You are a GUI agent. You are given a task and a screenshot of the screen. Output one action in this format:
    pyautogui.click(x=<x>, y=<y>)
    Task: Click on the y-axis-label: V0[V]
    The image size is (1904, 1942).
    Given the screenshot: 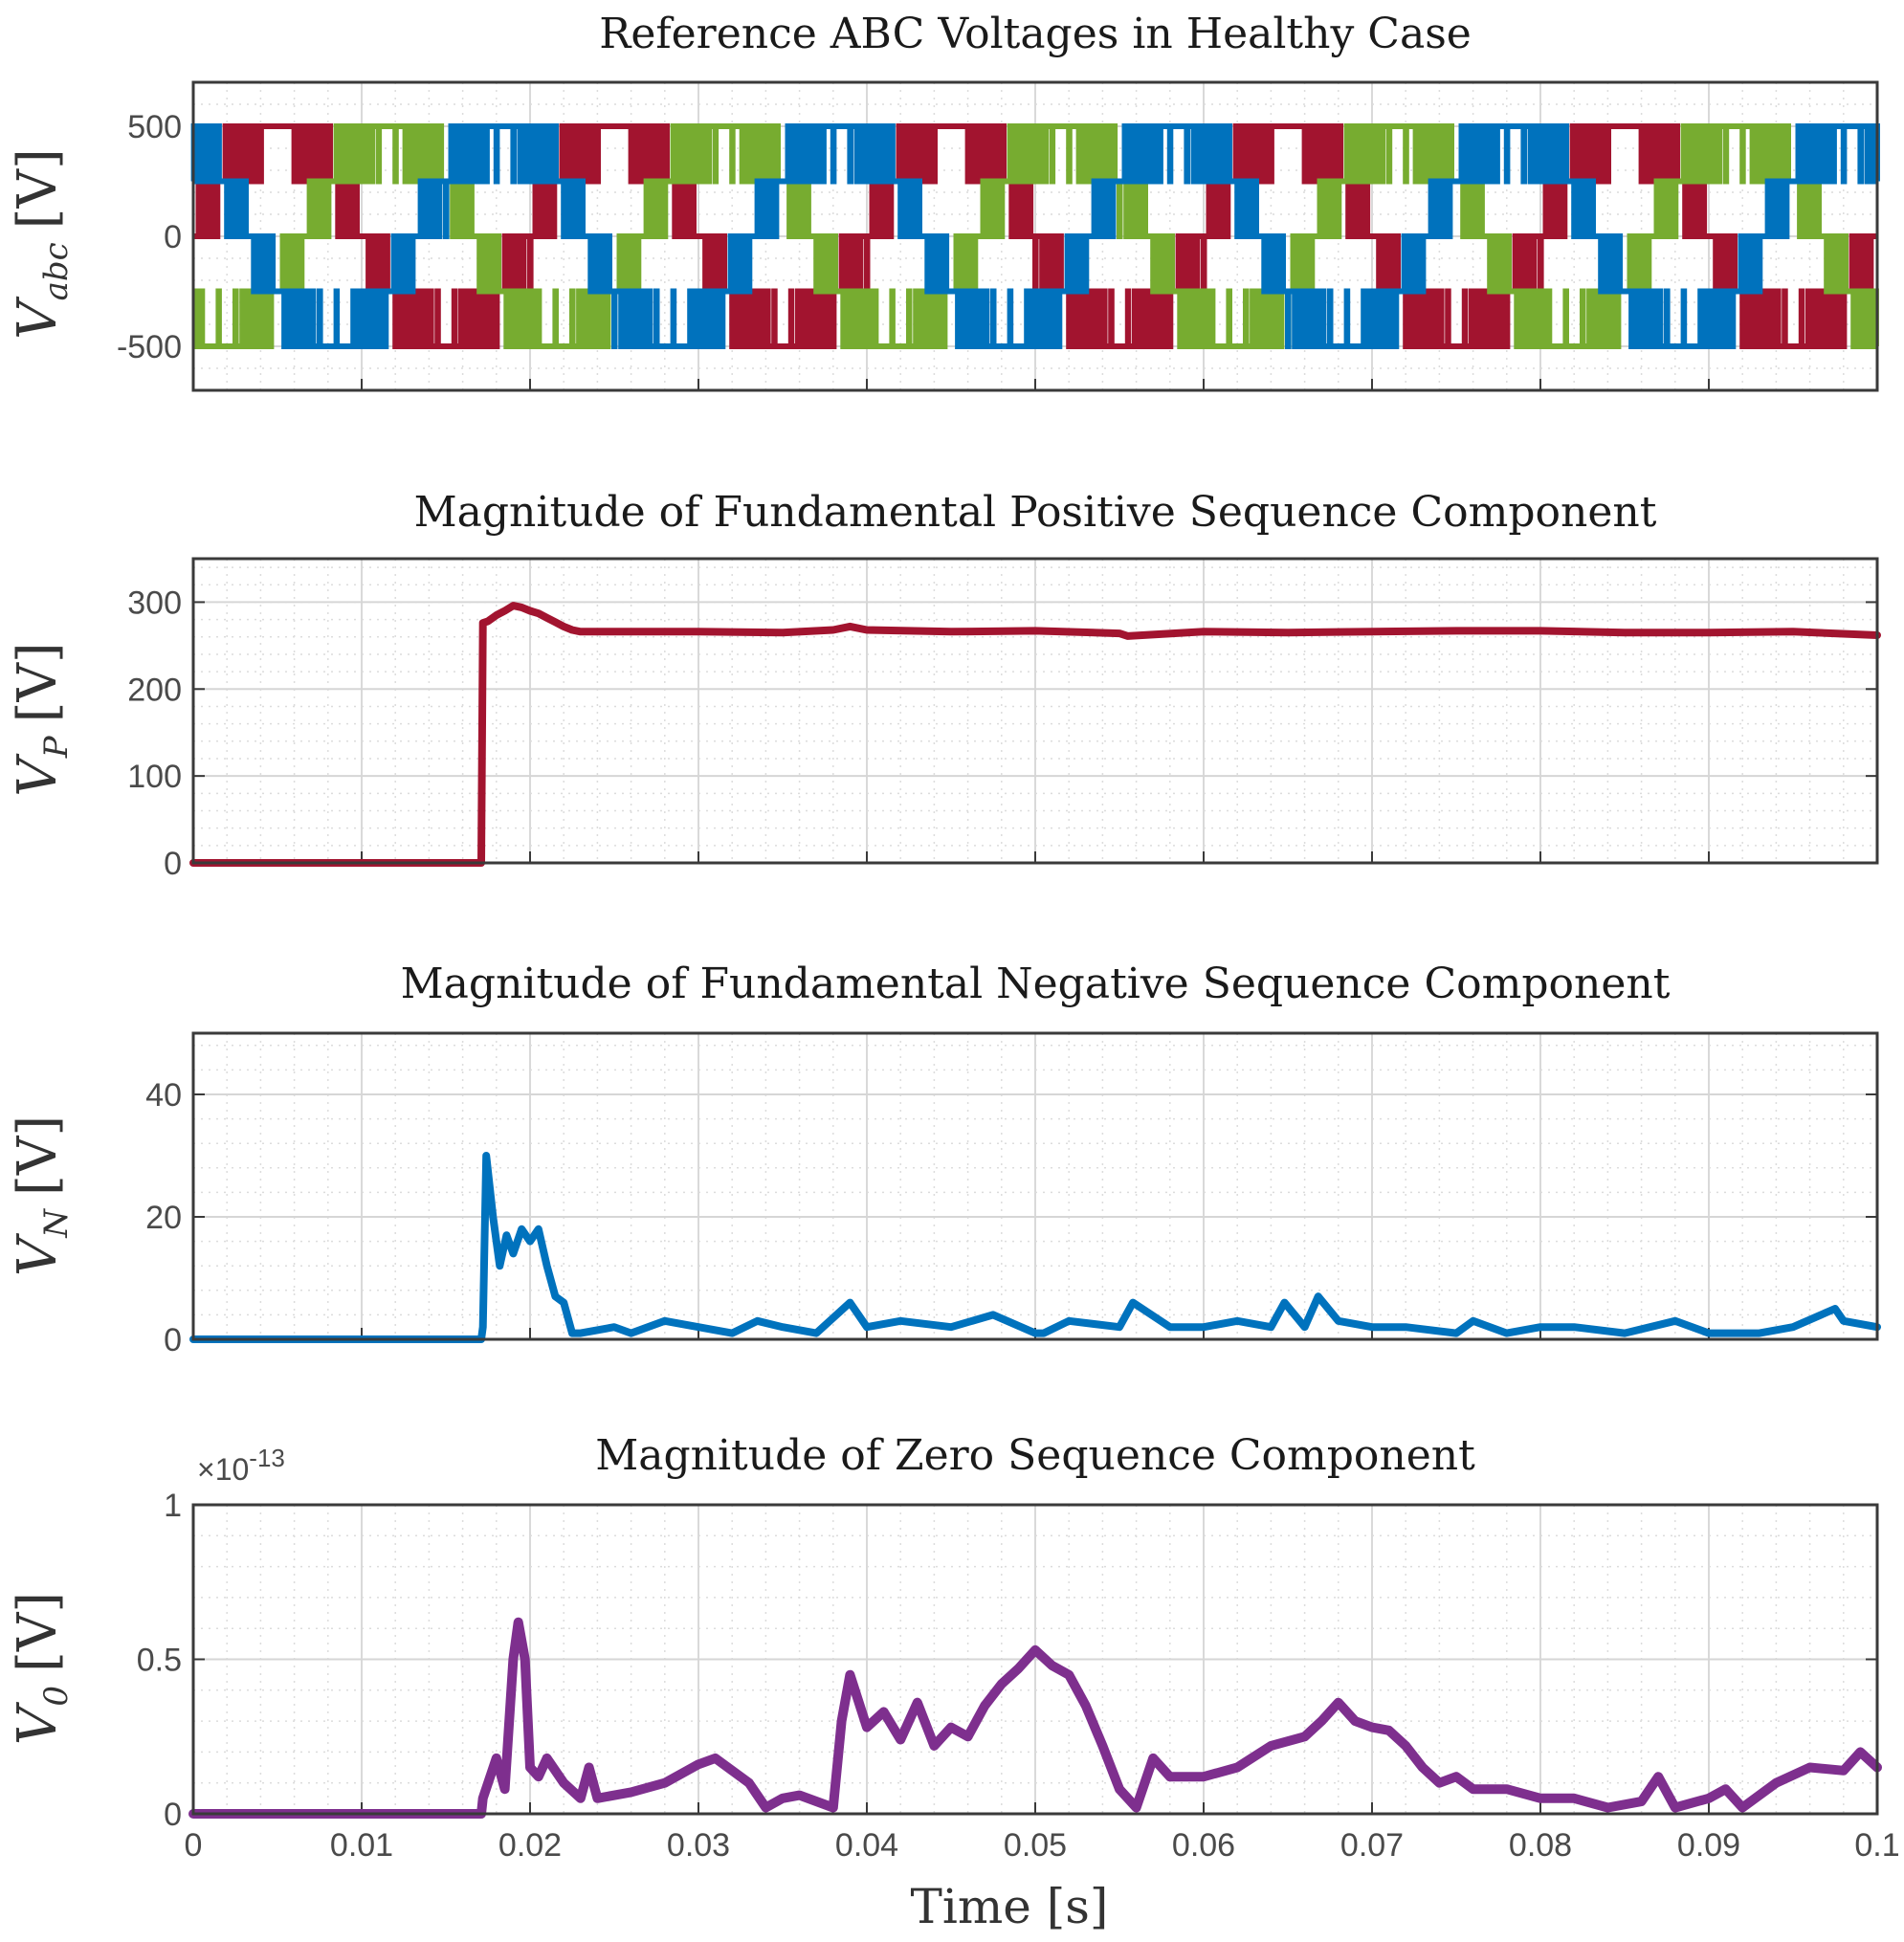 What is the action you would take?
    pyautogui.click(x=42, y=1668)
    